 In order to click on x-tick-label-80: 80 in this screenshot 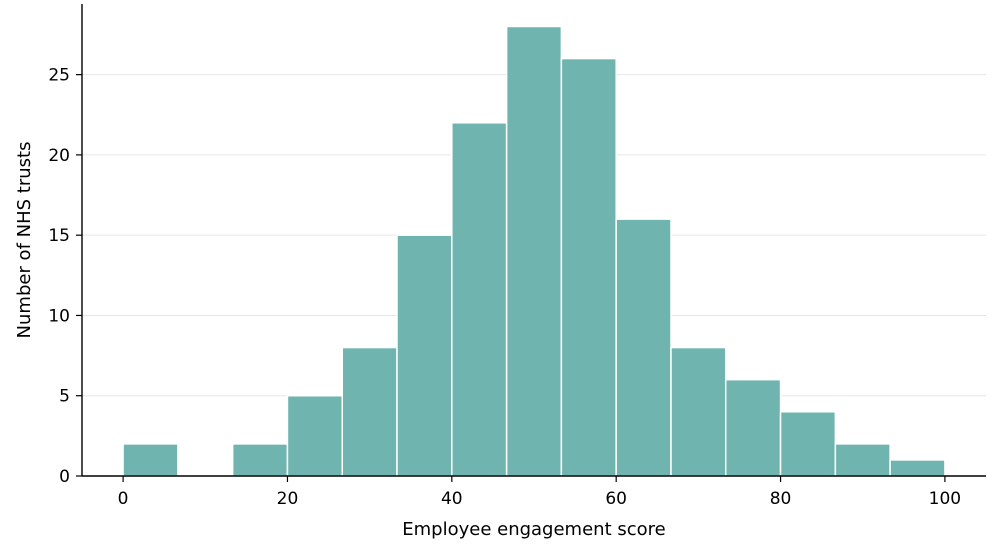, I will do `click(781, 499)`.